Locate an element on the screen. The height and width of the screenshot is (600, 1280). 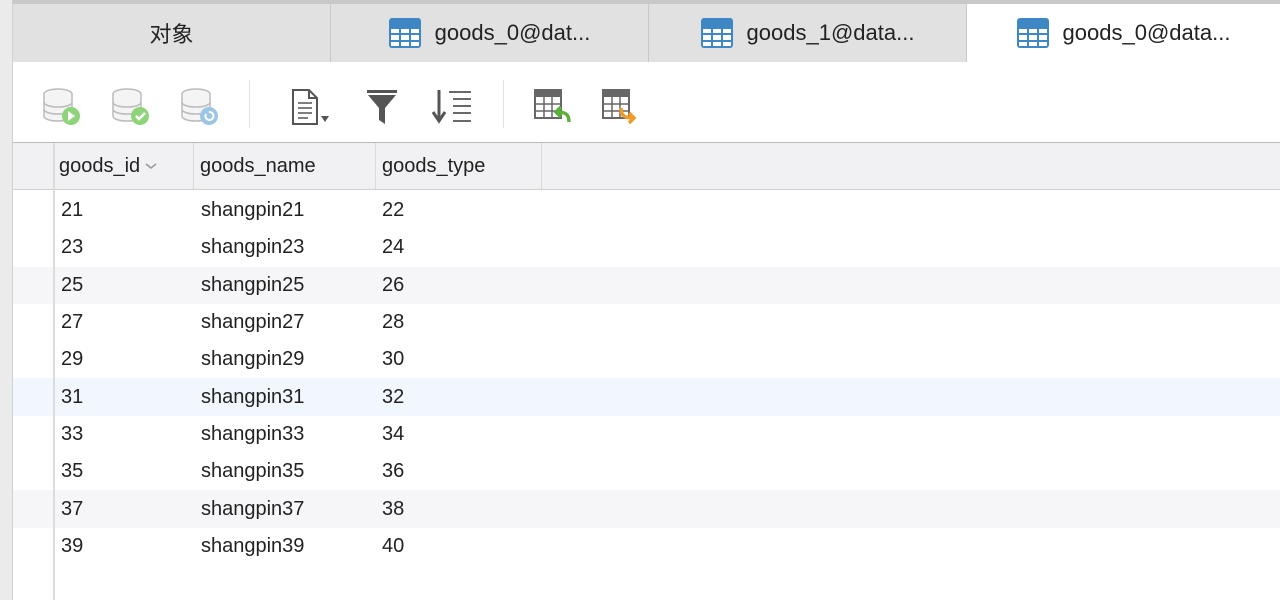
cell-goods-id: 35 is located at coordinates (72, 471).